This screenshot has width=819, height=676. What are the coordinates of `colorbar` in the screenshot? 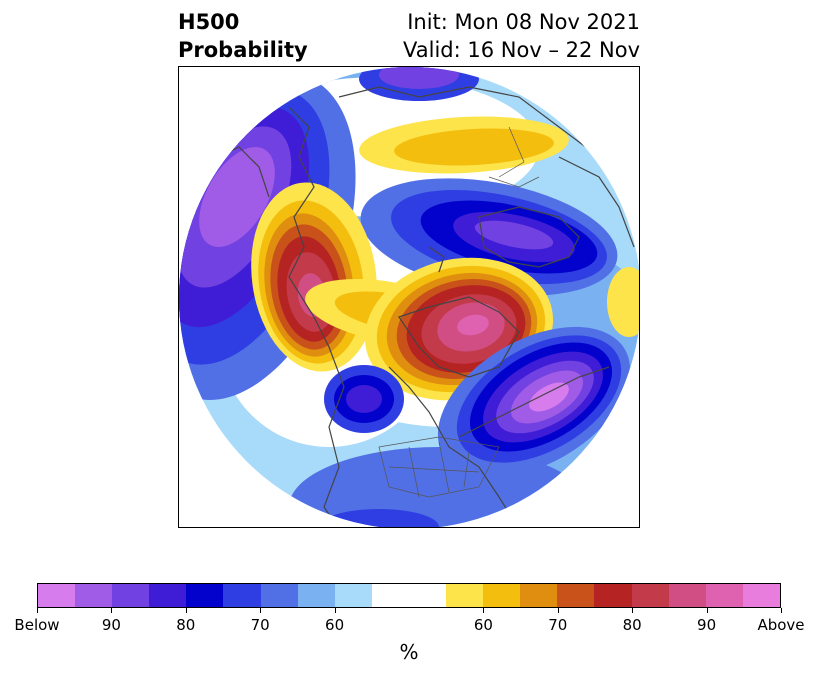 It's located at (409, 595).